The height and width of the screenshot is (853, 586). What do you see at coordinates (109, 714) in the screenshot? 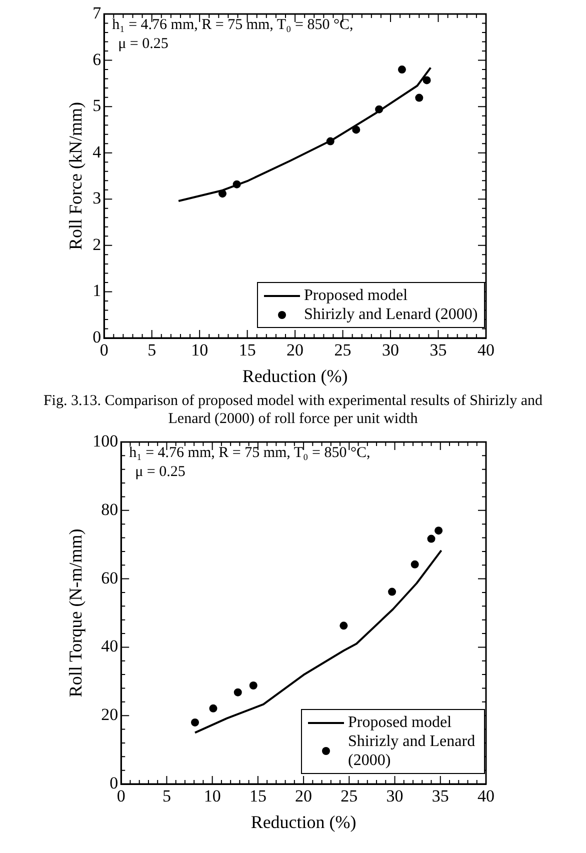
I see `y-tick-label: 20` at bounding box center [109, 714].